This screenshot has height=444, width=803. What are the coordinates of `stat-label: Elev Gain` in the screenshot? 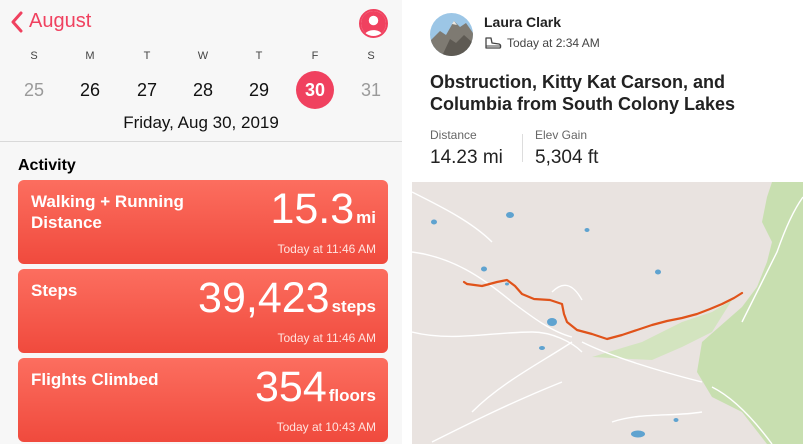 It's located at (561, 135).